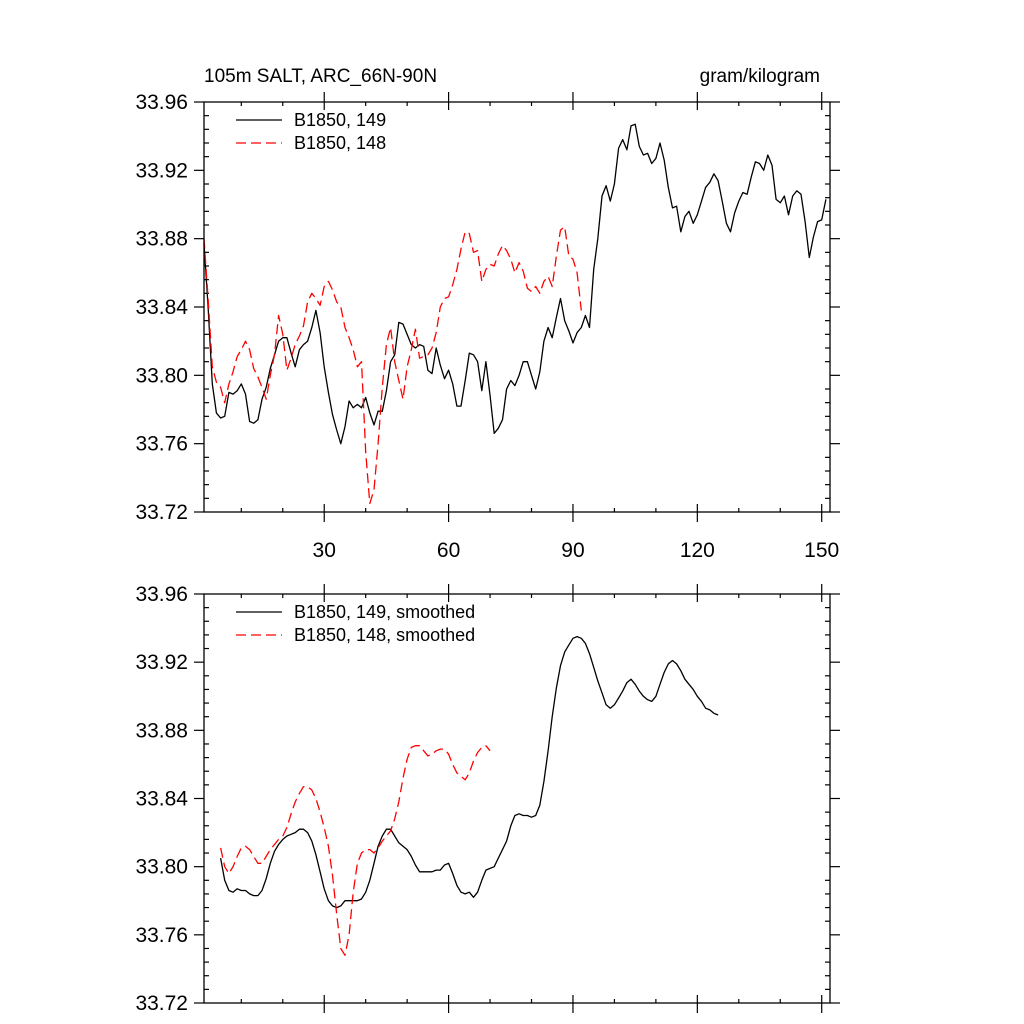  I want to click on x-tick-label: 30, so click(324, 550).